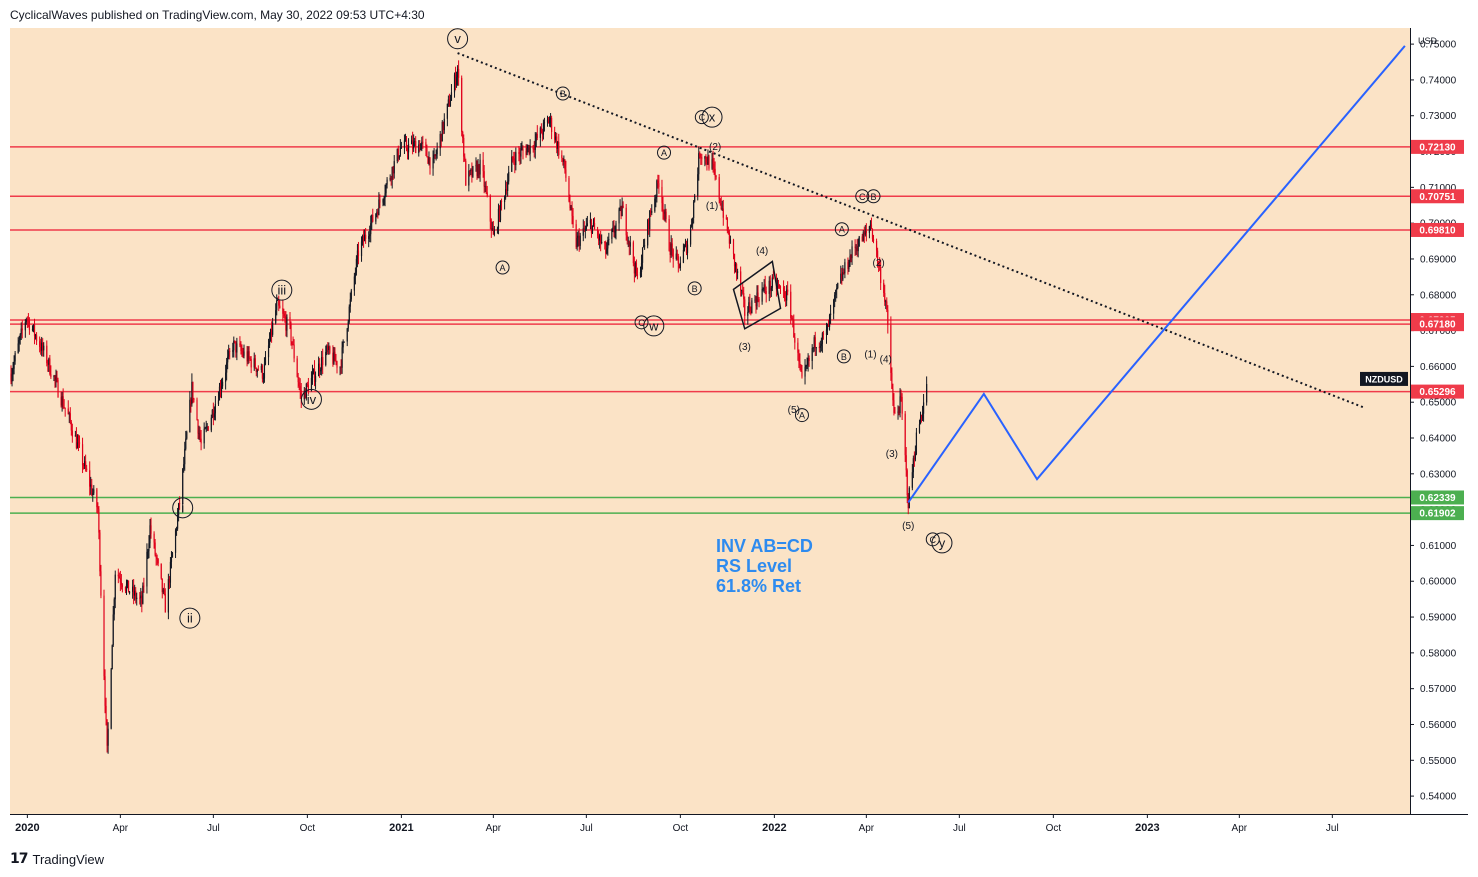  Describe the element at coordinates (1439, 421) in the screenshot. I see `price-axis-panel` at that location.